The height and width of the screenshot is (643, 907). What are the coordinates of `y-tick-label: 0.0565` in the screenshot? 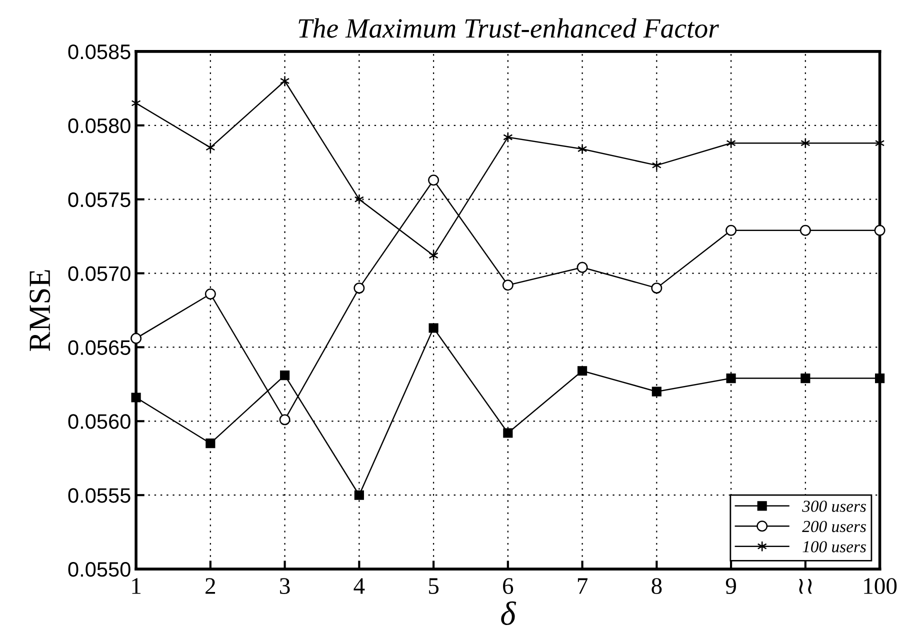 It's located at (99, 347).